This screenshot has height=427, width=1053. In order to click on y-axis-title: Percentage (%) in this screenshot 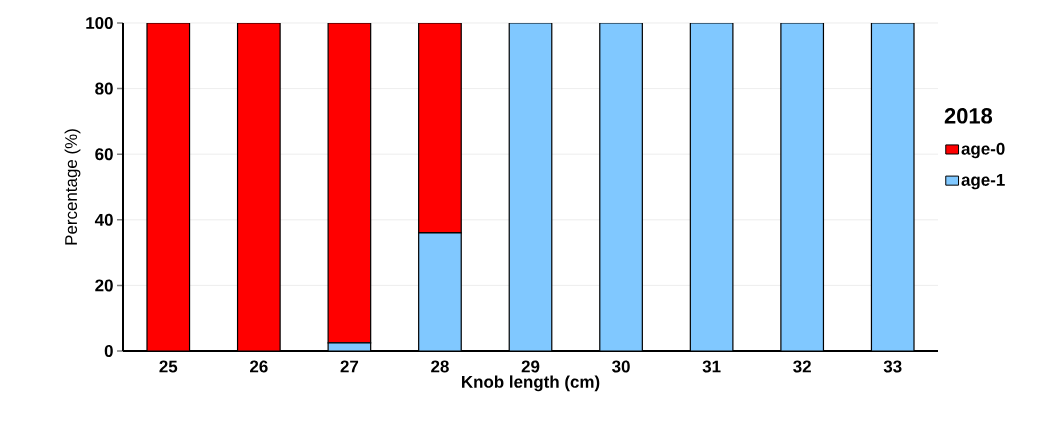, I will do `click(72, 187)`.